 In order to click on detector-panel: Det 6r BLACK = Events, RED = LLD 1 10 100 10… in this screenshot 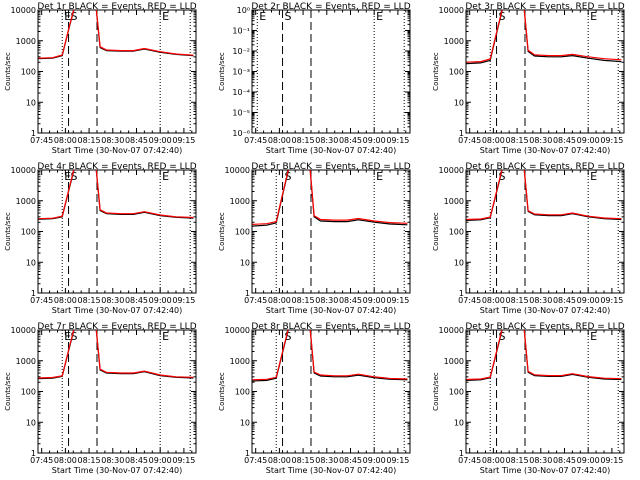, I will do `click(528, 238)`.